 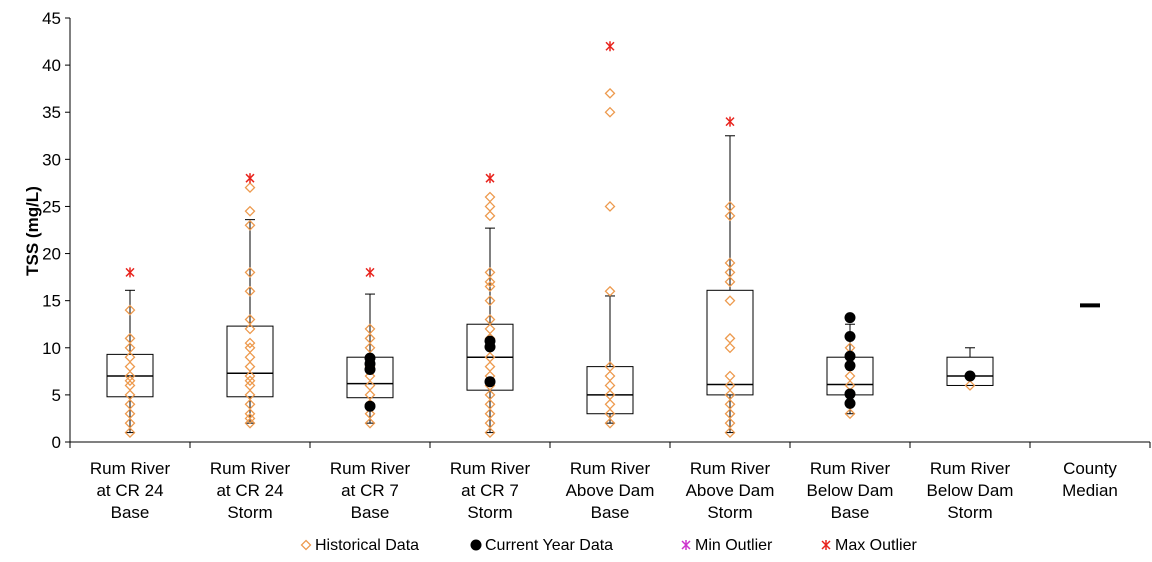 I want to click on y-tick-label: 40, so click(x=51, y=65).